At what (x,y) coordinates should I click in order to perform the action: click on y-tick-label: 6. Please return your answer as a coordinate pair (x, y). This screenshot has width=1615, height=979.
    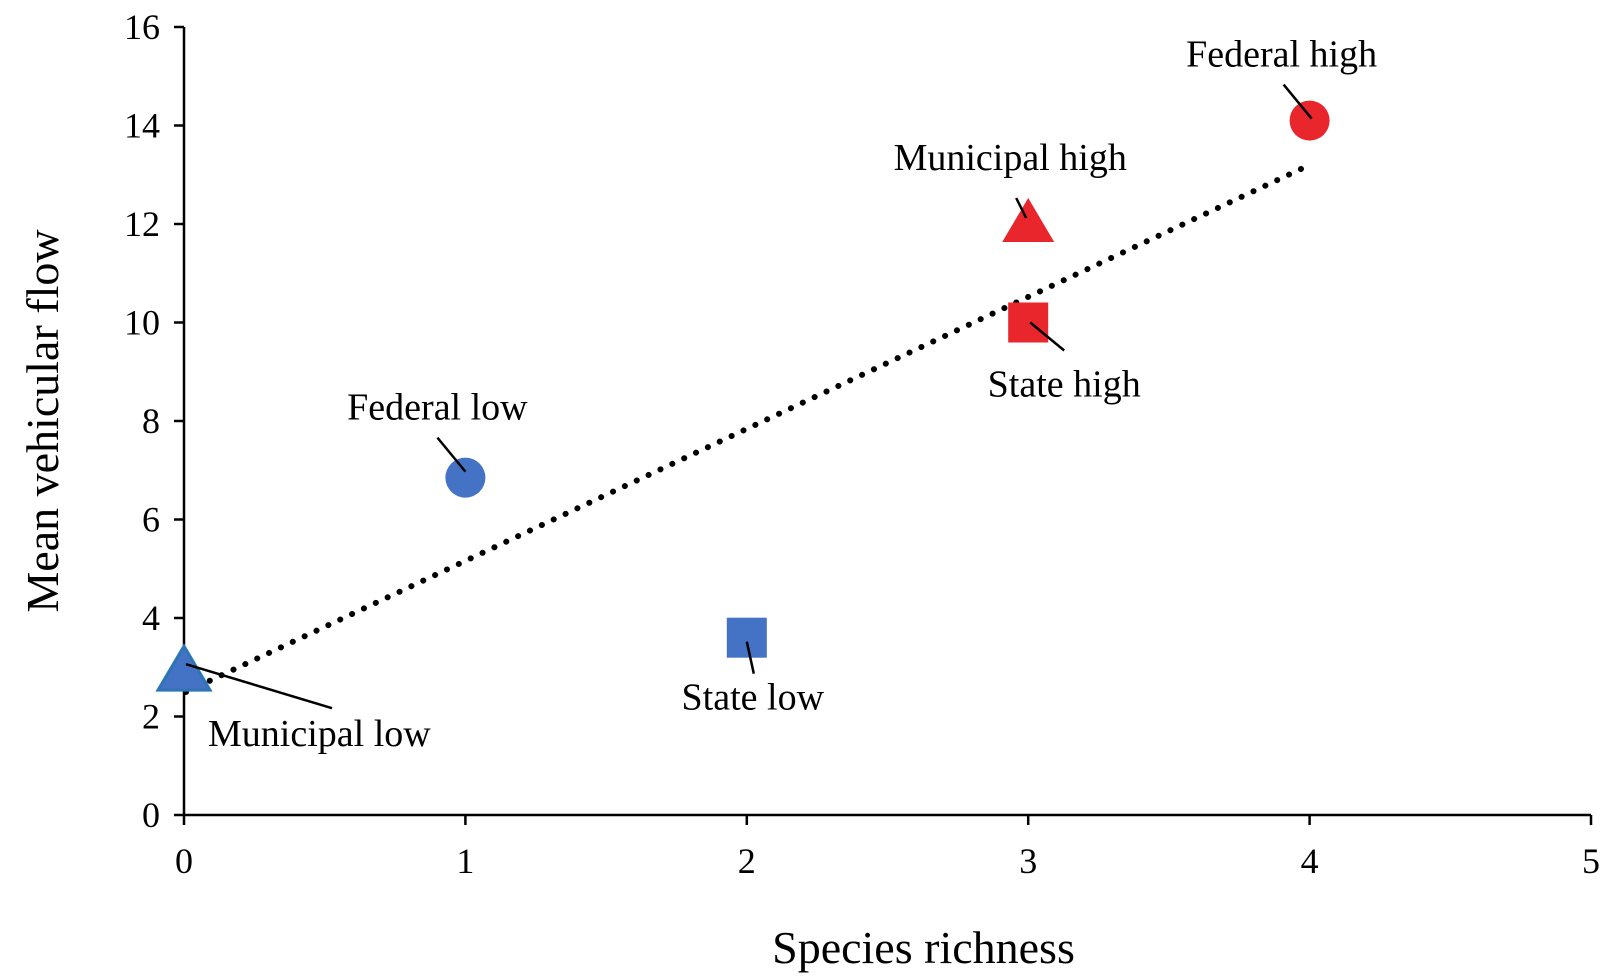
    Looking at the image, I should click on (151, 520).